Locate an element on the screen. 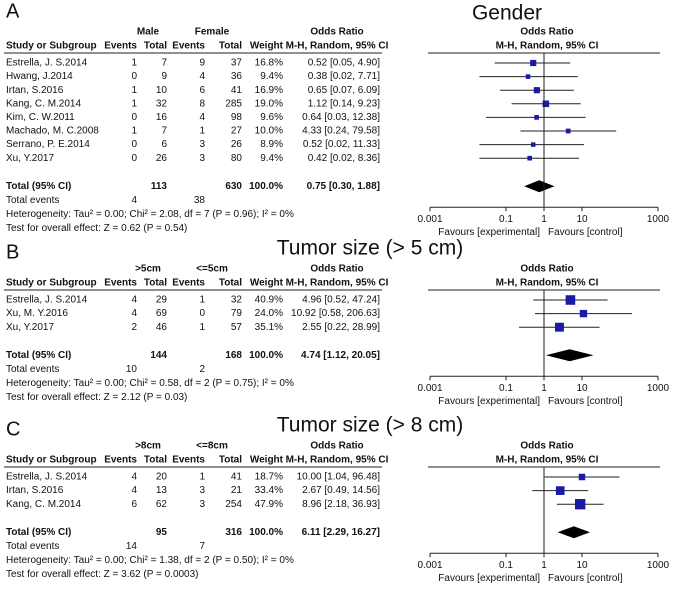 This screenshot has height=595, width=683. events-cell: 4 is located at coordinates (134, 200).